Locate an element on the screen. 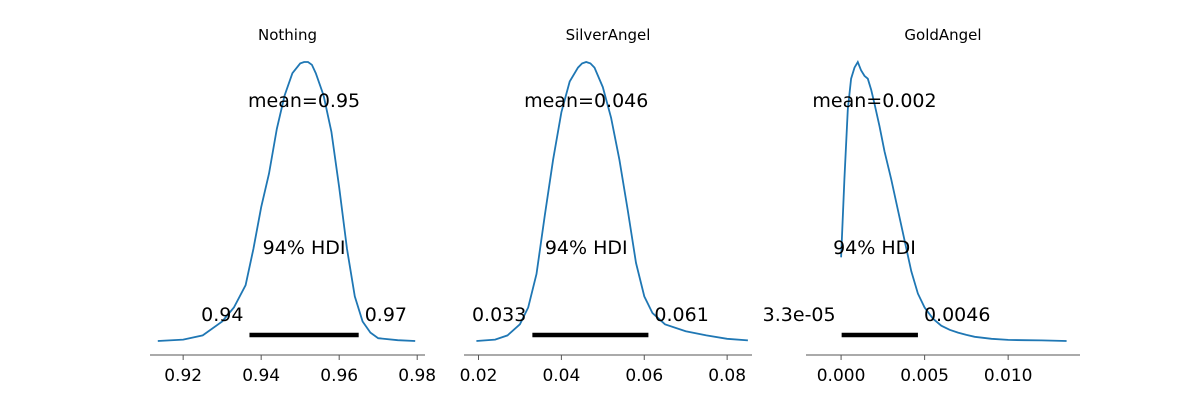  x-tick-label: 0.04 is located at coordinates (561, 376).